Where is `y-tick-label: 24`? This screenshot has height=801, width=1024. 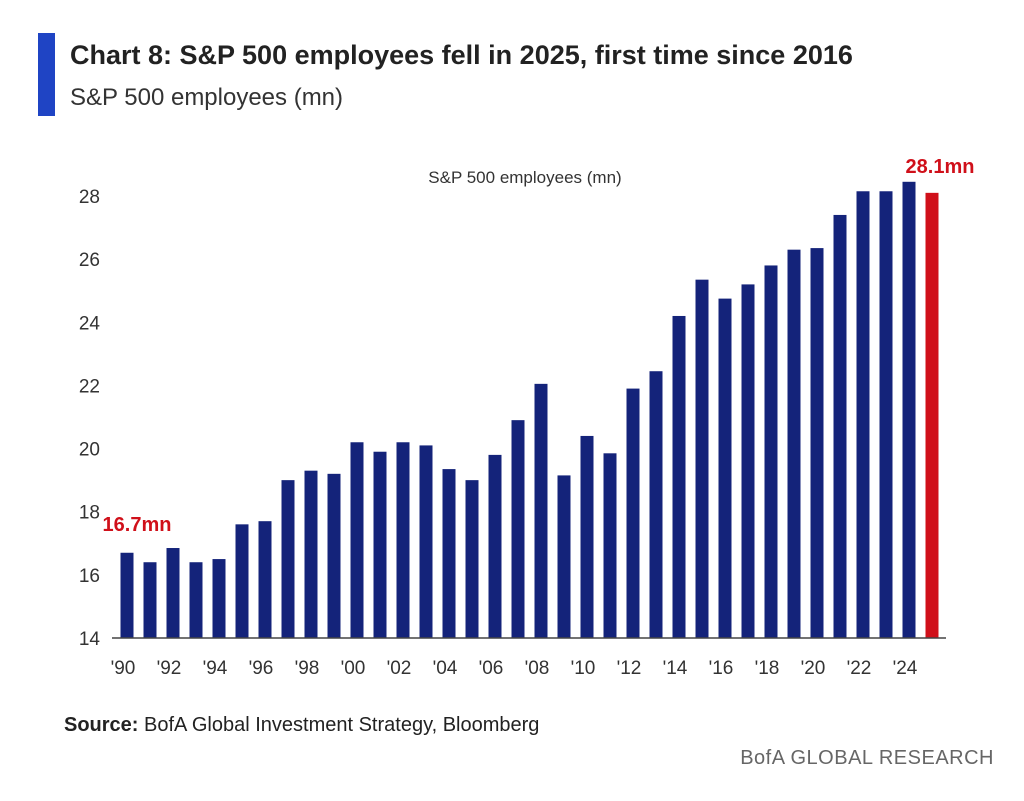
y-tick-label: 24 is located at coordinates (90, 323).